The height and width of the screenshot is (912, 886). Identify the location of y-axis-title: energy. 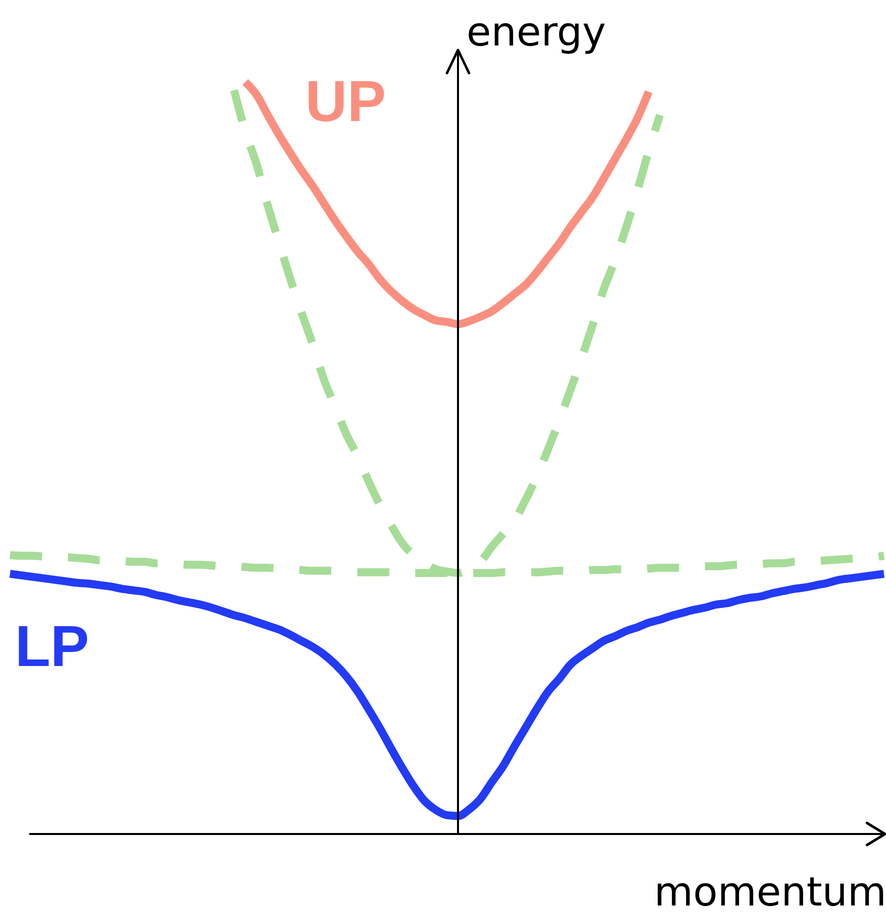
(536, 33).